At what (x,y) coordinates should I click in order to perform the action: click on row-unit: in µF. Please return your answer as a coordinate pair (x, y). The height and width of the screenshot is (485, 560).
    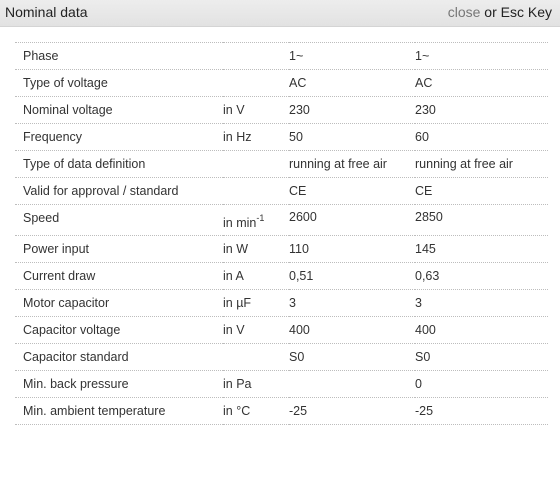
    Looking at the image, I should click on (237, 303).